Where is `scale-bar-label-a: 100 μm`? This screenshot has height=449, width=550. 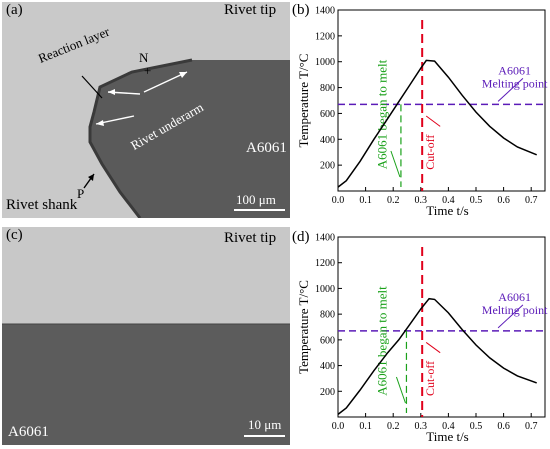
scale-bar-label-a: 100 μm is located at coordinates (256, 199).